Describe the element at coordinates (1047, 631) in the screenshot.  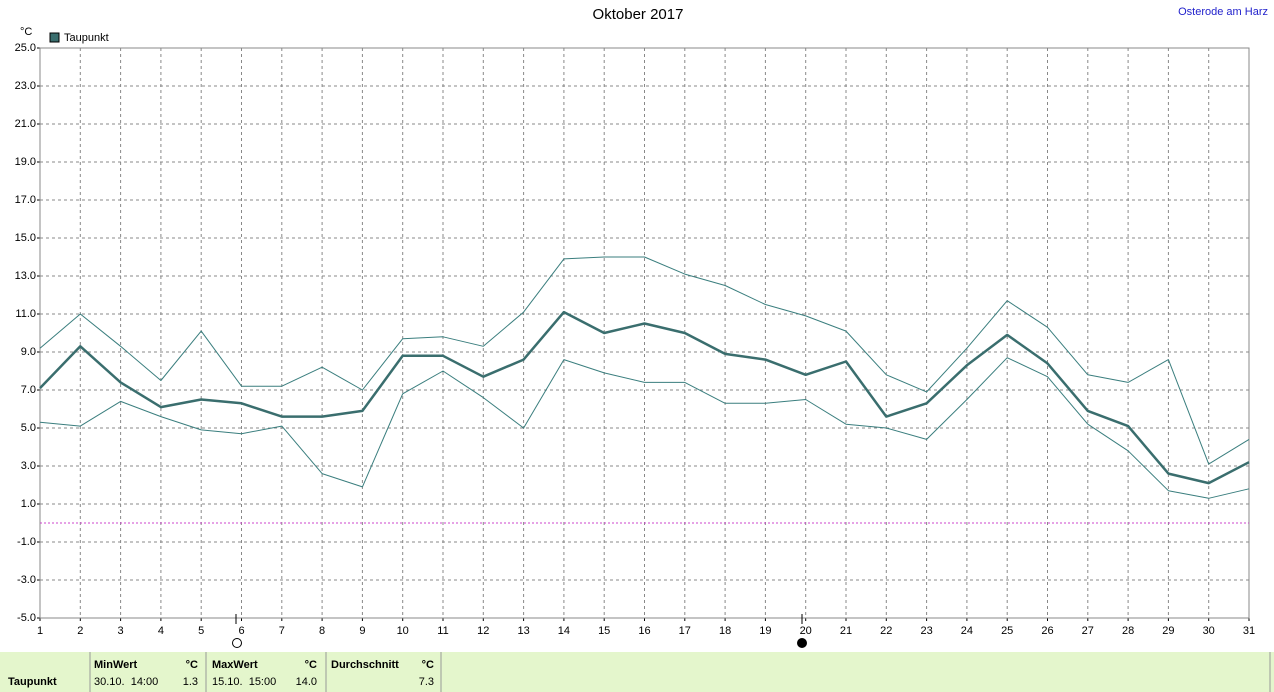
I see `x-tick-label: 26` at that location.